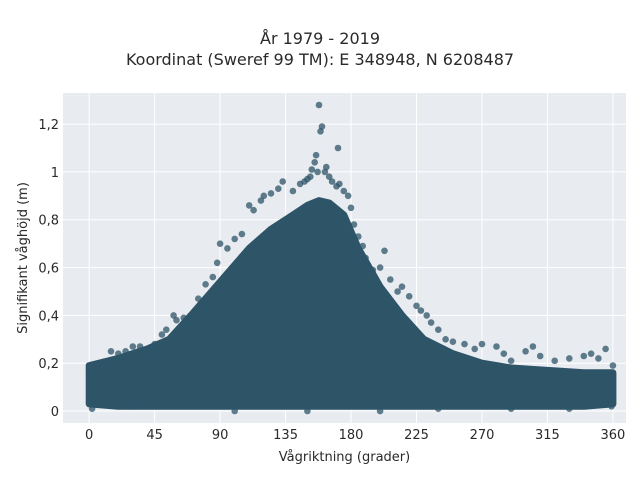 This screenshot has width=640, height=480. What do you see at coordinates (547, 435) in the screenshot?
I see `x-tick-label: 315` at bounding box center [547, 435].